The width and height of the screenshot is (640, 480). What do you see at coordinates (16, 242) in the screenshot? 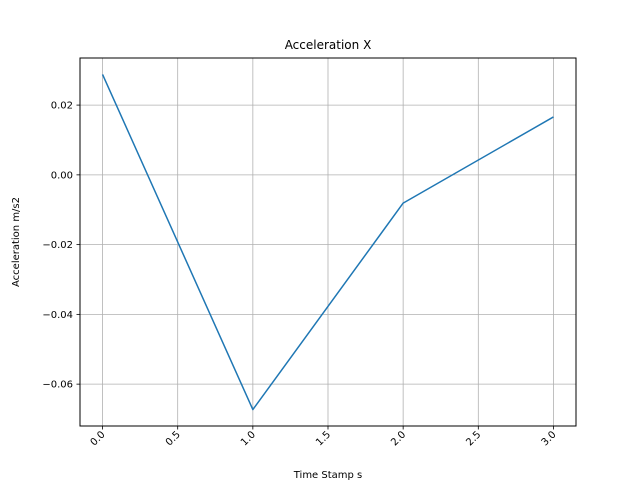
I see `y-axis-label: Acceleration m/s2` at bounding box center [16, 242].